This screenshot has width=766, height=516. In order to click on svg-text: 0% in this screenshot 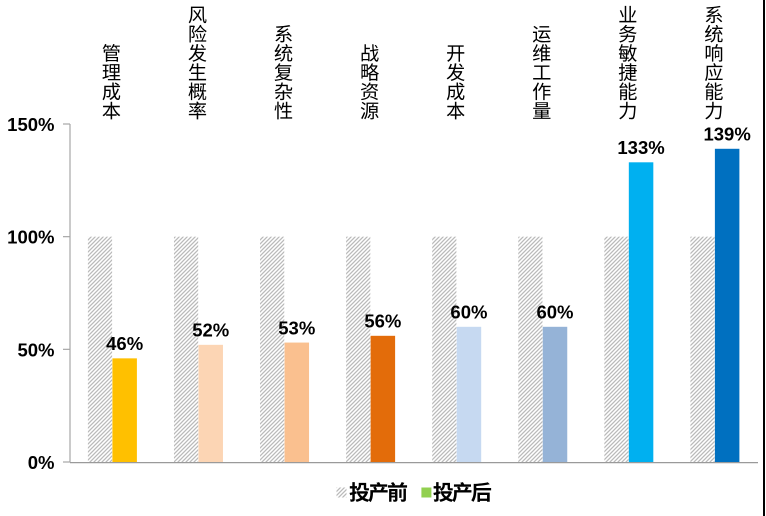, I will do `click(41, 462)`.